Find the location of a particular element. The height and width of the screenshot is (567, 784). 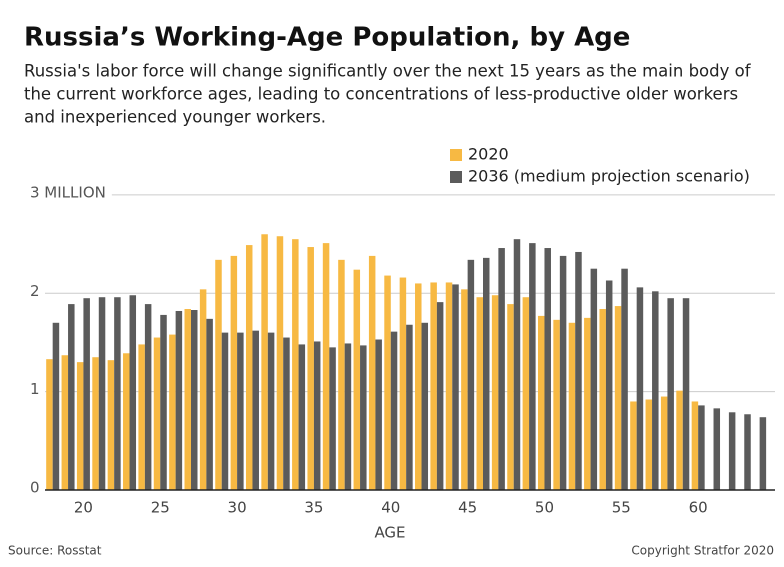

x-tick-label: 30 is located at coordinates (237, 508).